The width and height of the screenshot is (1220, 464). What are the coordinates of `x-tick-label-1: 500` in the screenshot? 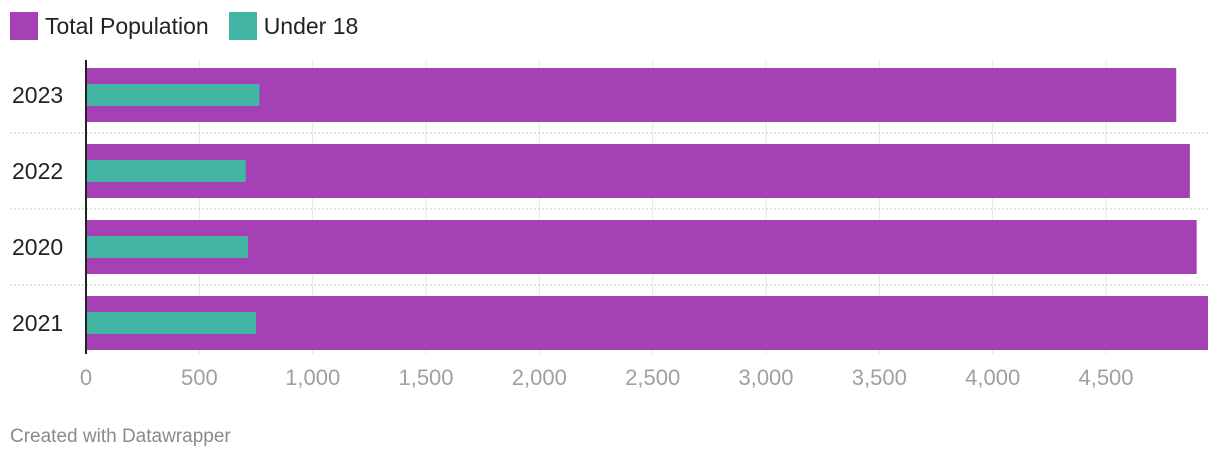 It's located at (199, 377).